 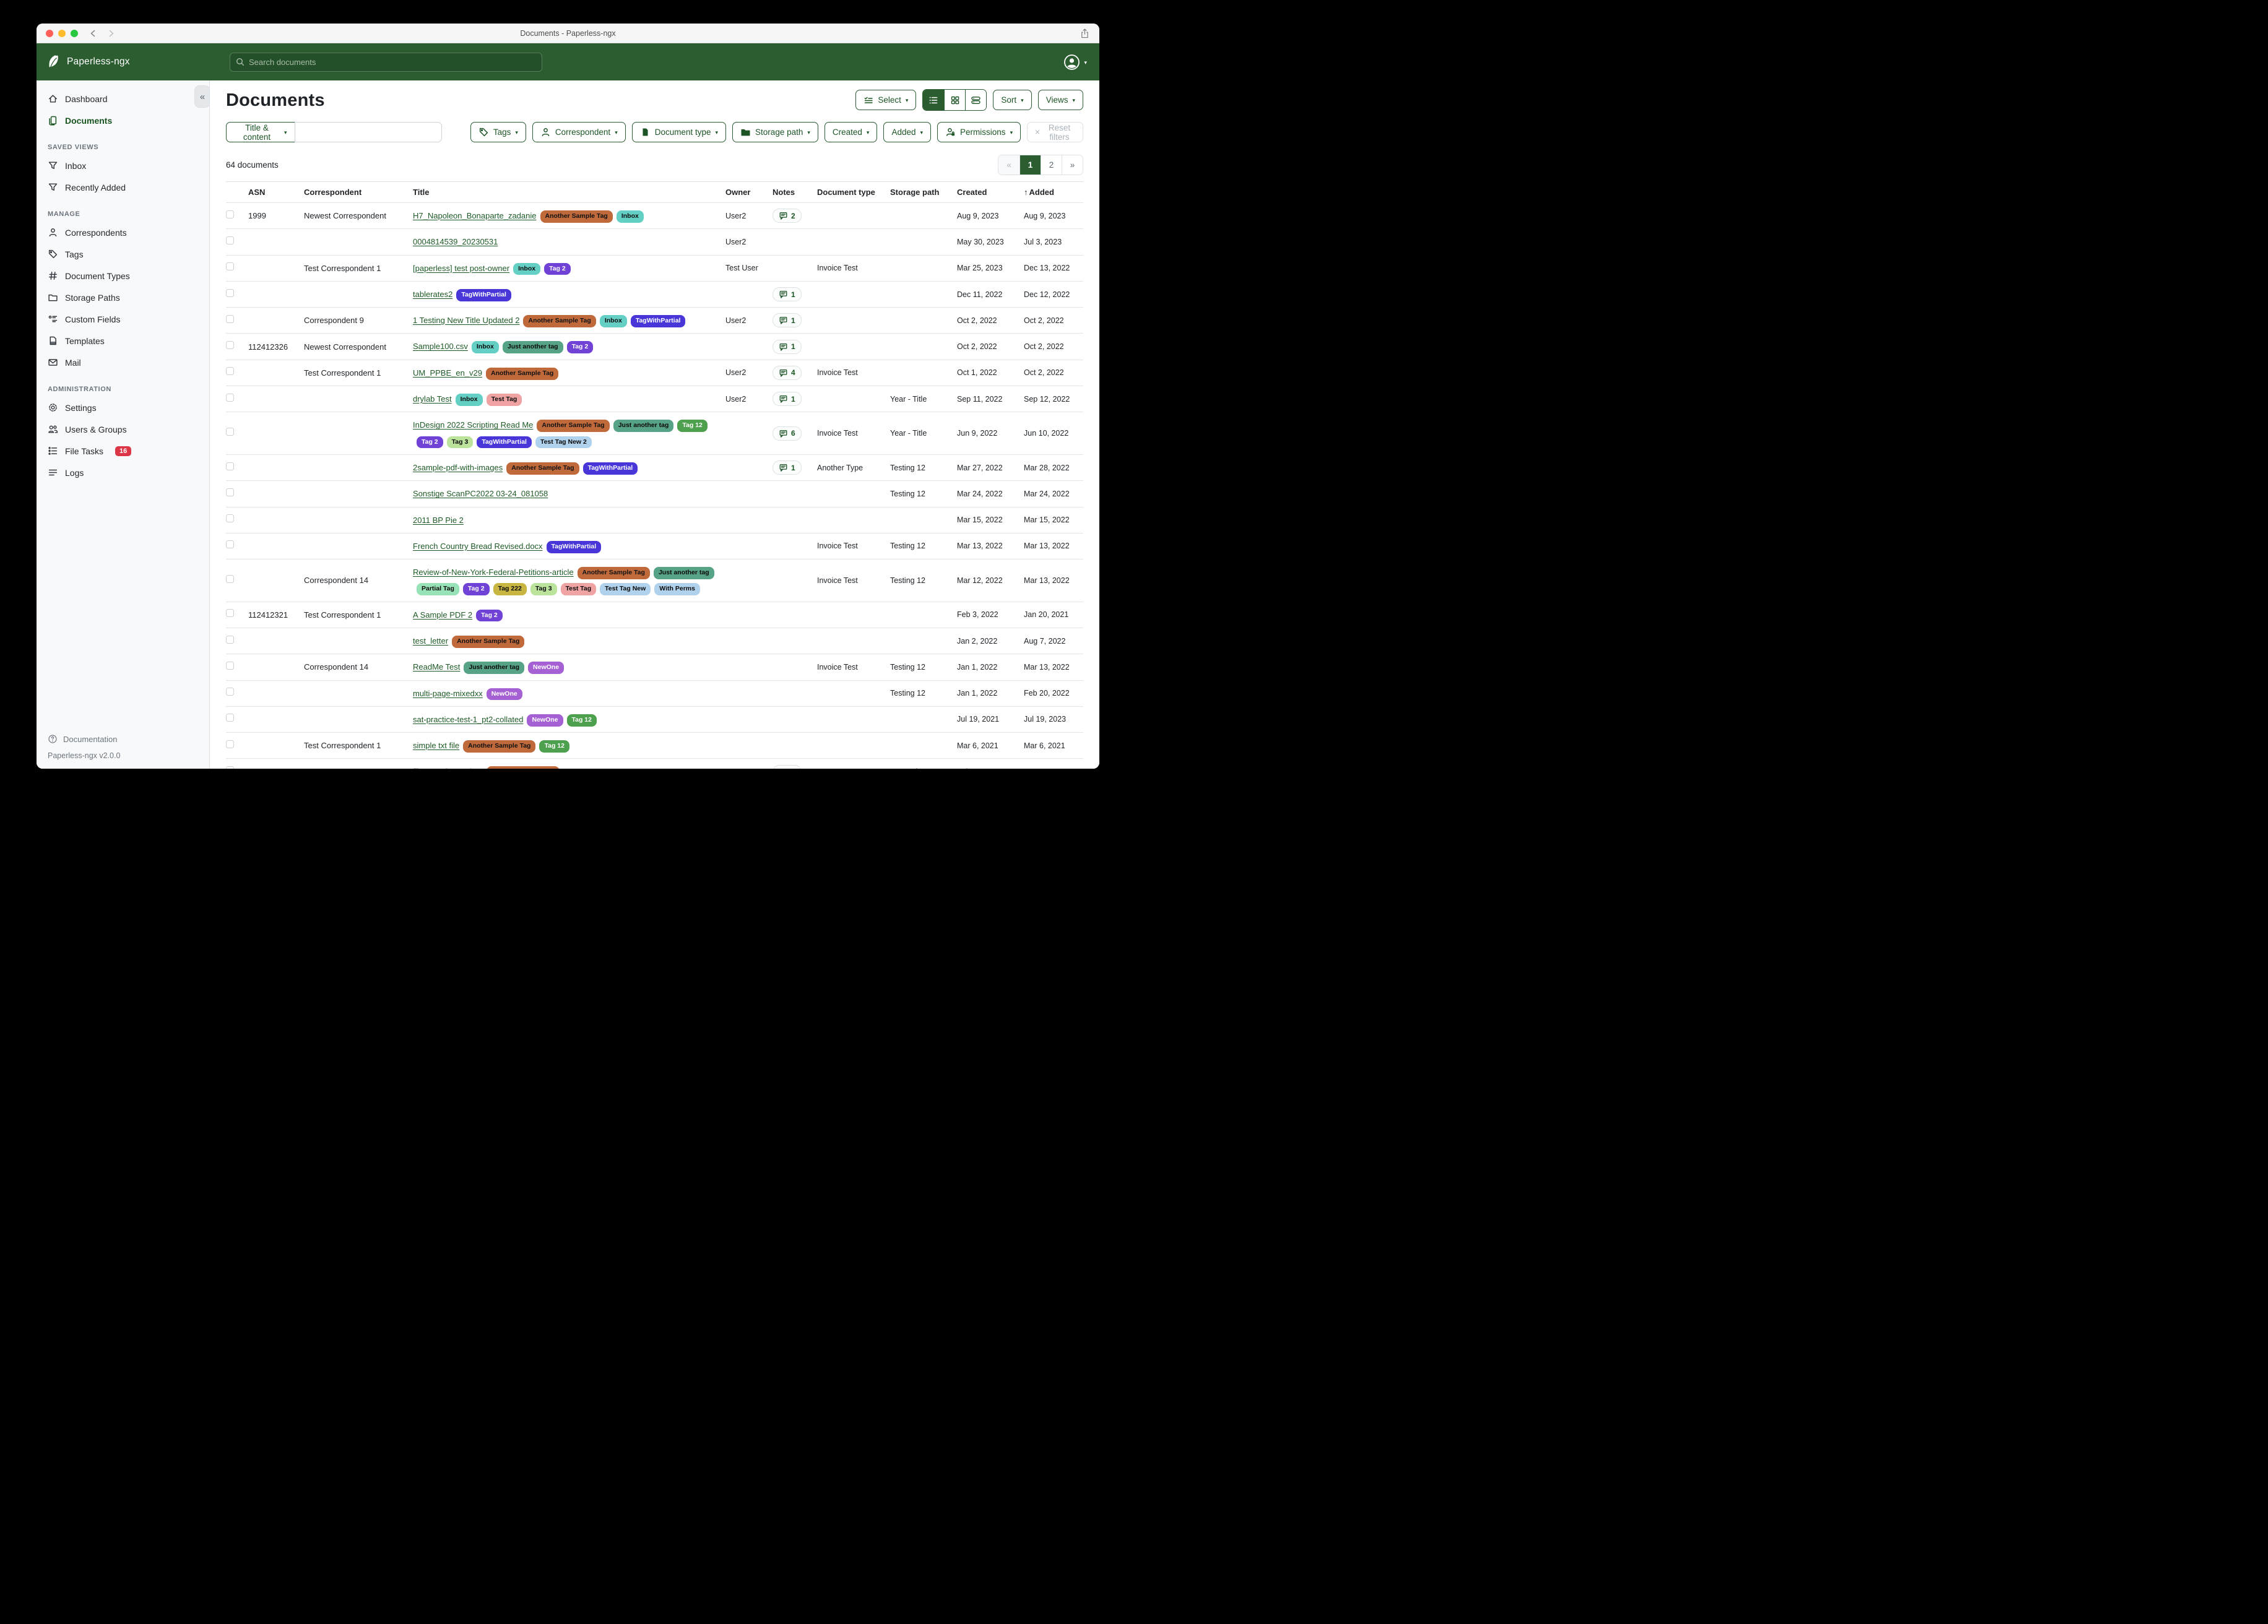 What do you see at coordinates (473, 425) in the screenshot?
I see `document-link: InDesign 2022 Scripting Read Me` at bounding box center [473, 425].